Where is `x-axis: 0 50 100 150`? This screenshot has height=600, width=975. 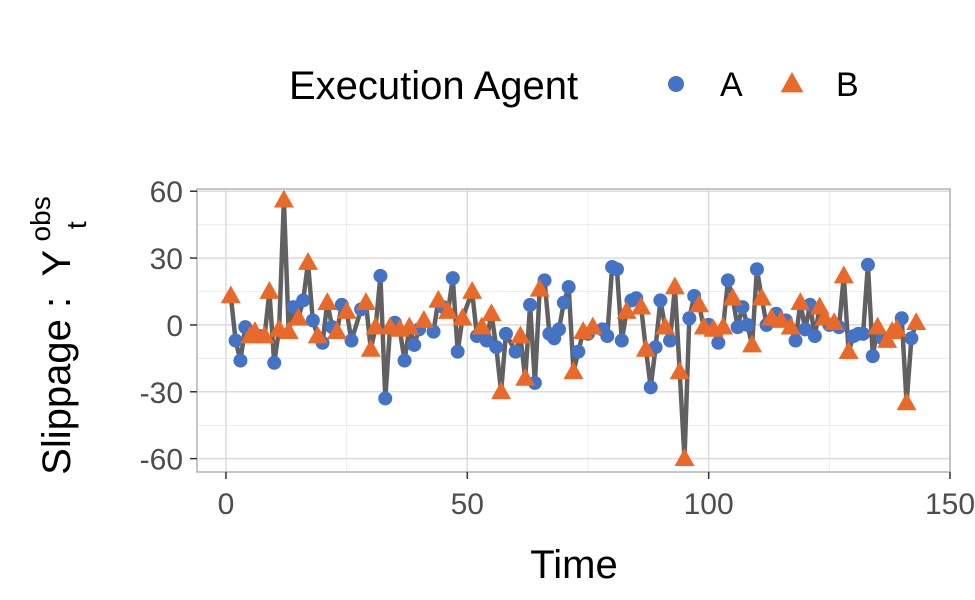
x-axis: 0 50 100 150 is located at coordinates (596, 496).